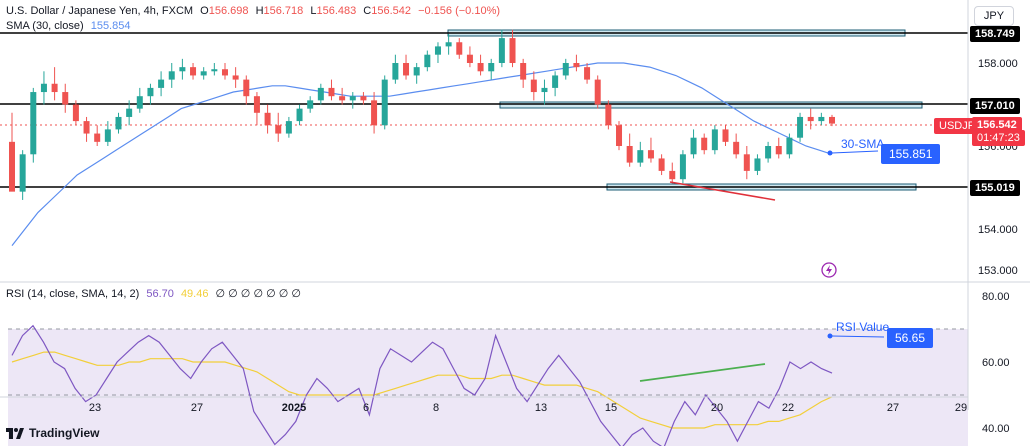  I want to click on sma-legend-value: 155.854, so click(110, 26).